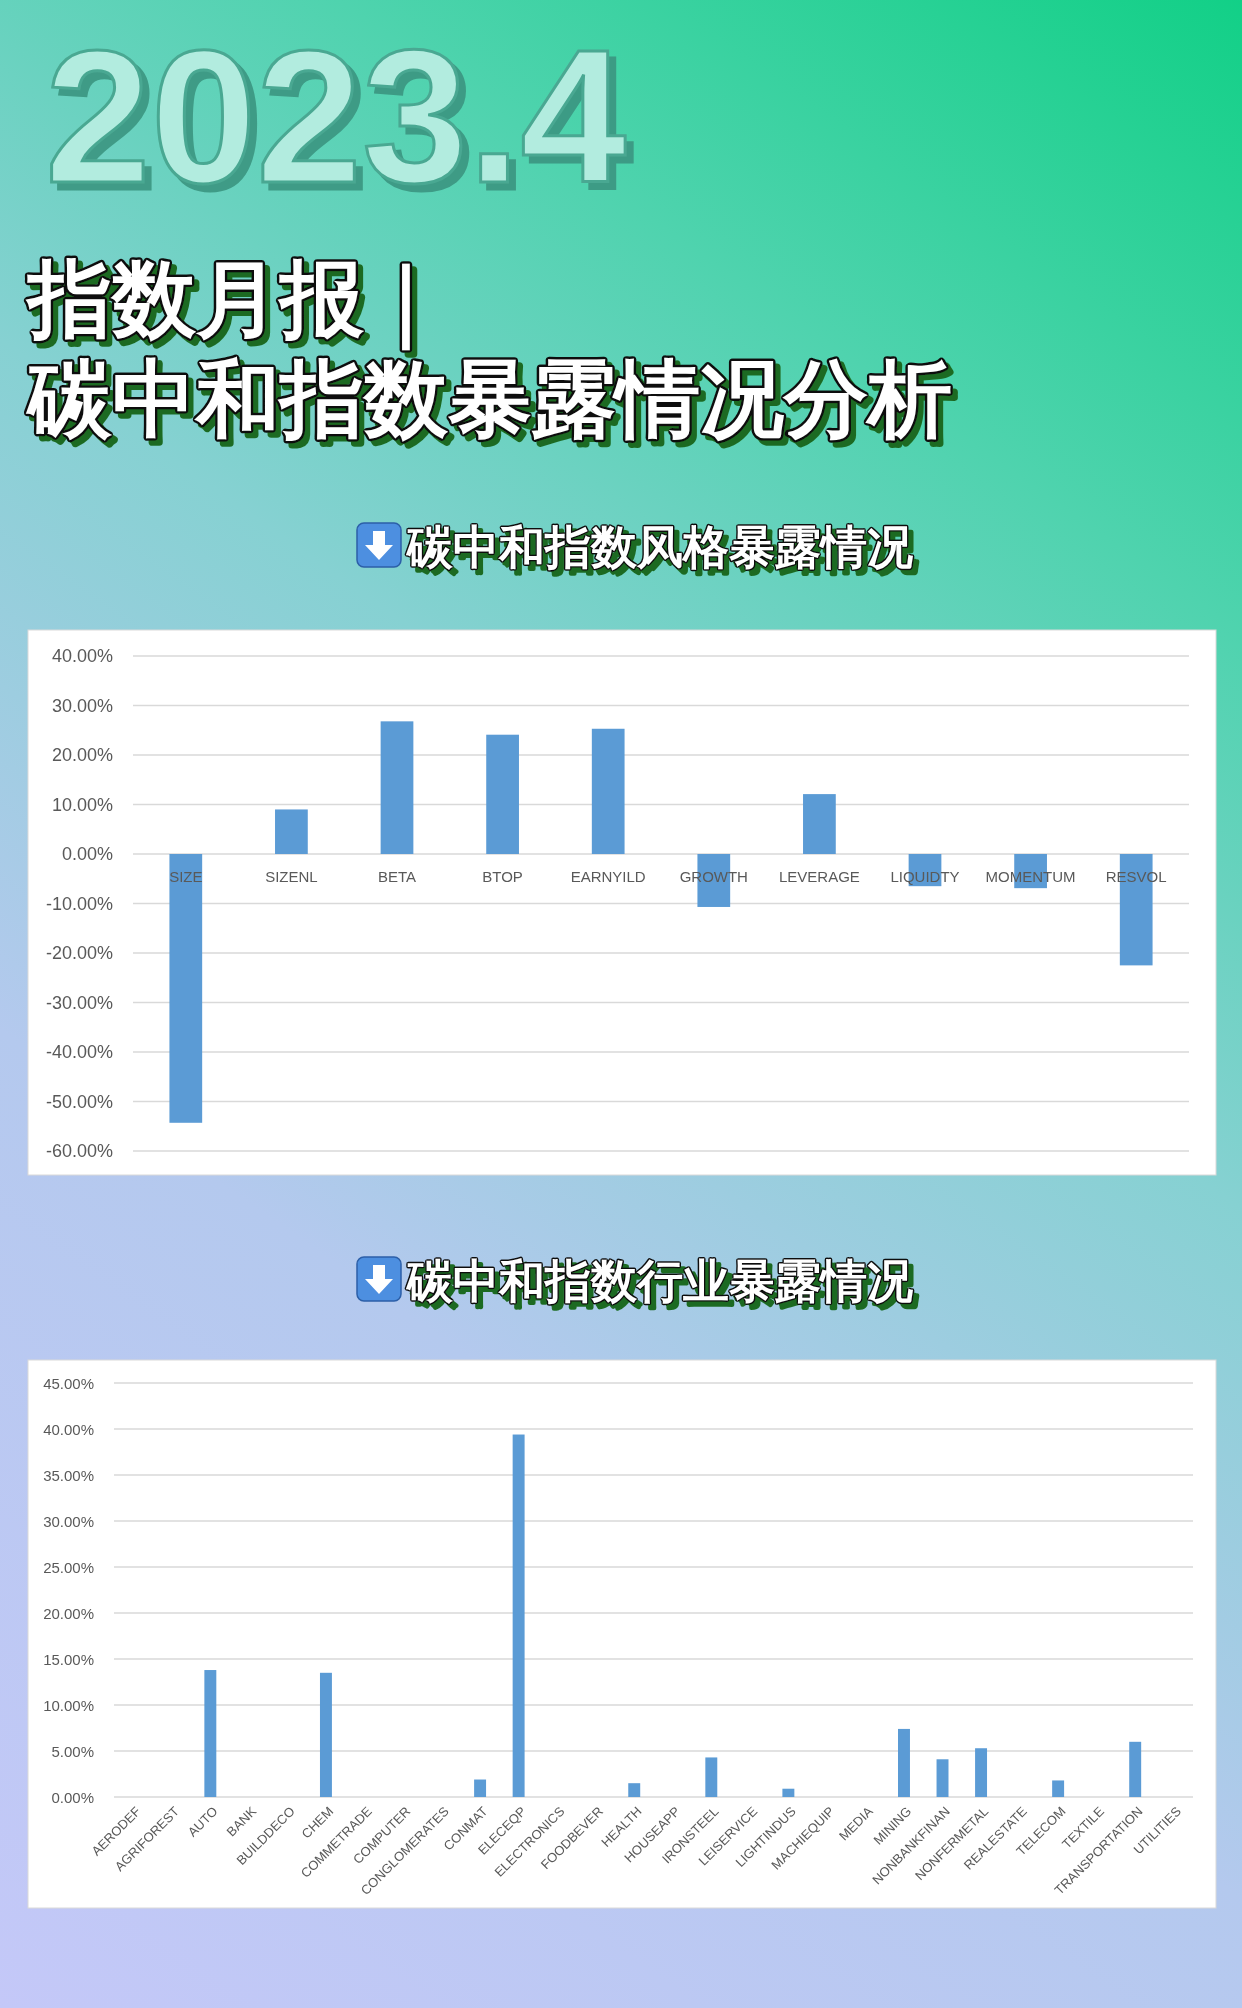  Describe the element at coordinates (72, 1751) in the screenshot. I see `y-tick-label: 5.00%` at that location.